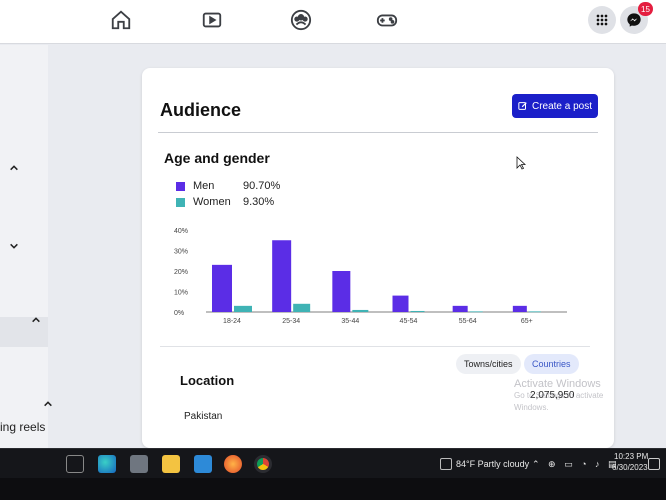 This screenshot has height=500, width=666. Describe the element at coordinates (139, 464) in the screenshot. I see `taskbar-app-icon` at that location.